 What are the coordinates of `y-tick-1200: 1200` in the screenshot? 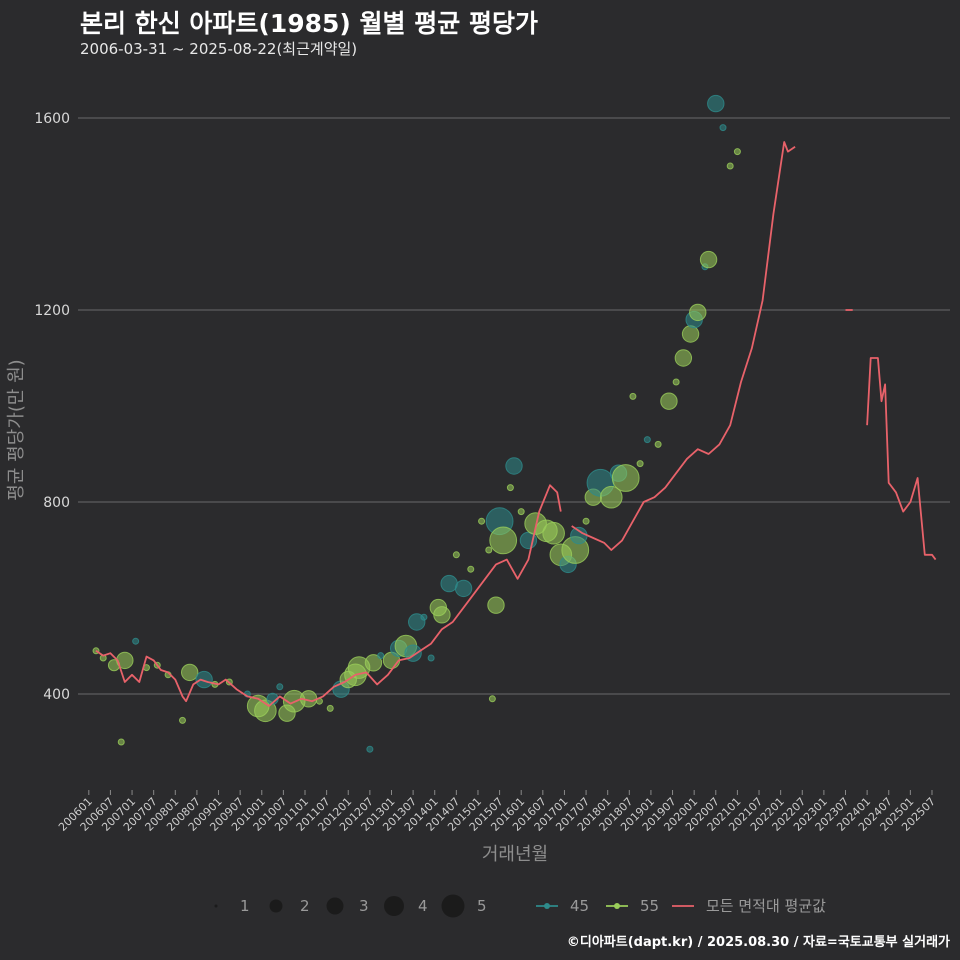 It's located at (52, 311).